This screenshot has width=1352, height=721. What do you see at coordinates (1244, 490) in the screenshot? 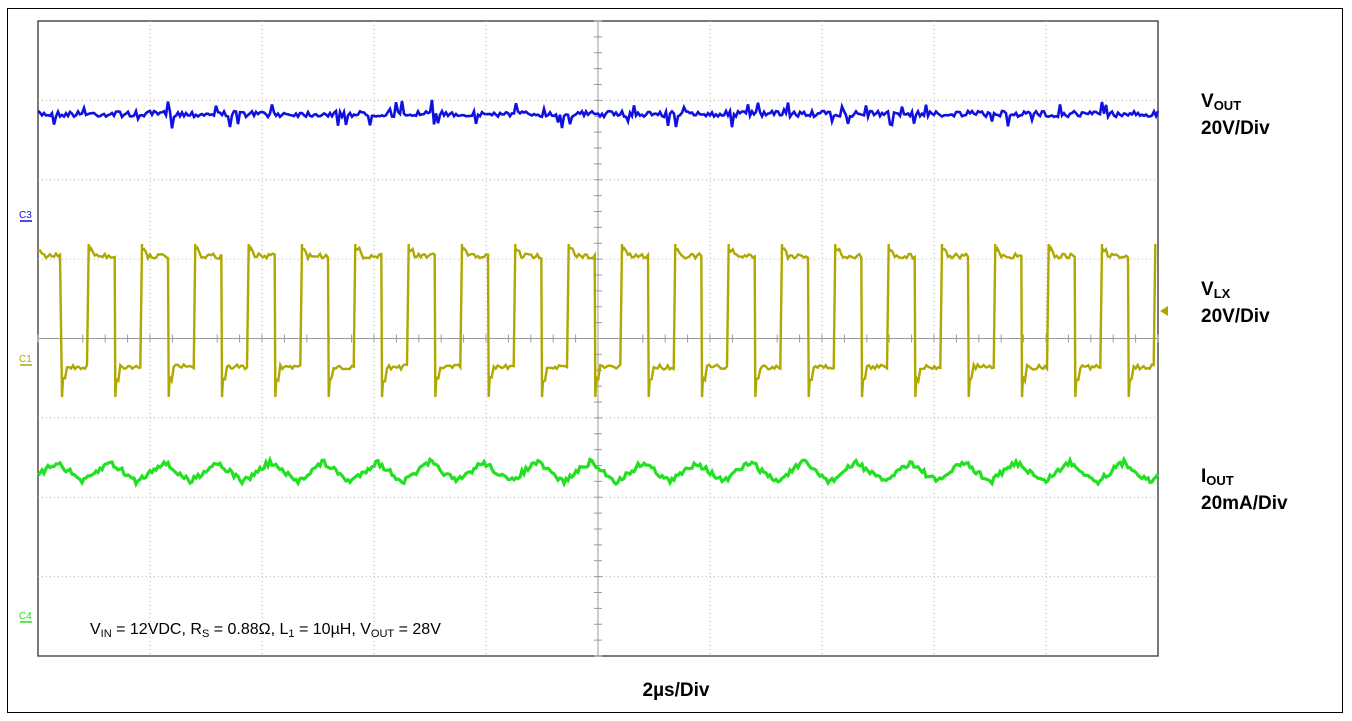
I see `iout-label: IOUT 20mA/Div` at bounding box center [1244, 490].